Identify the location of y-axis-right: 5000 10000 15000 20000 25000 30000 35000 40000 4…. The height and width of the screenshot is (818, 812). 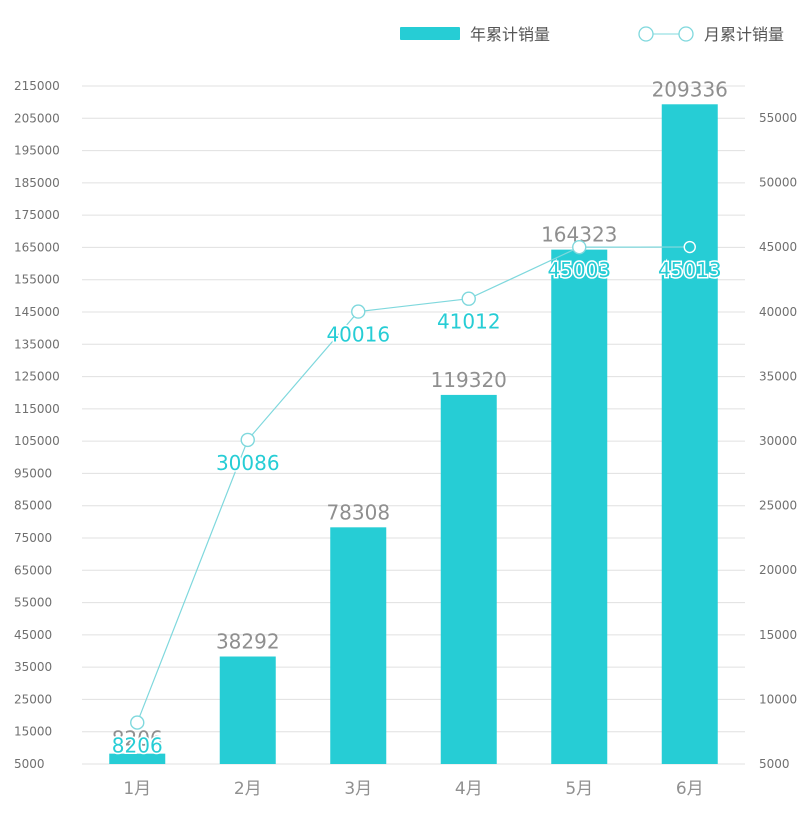
(778, 441).